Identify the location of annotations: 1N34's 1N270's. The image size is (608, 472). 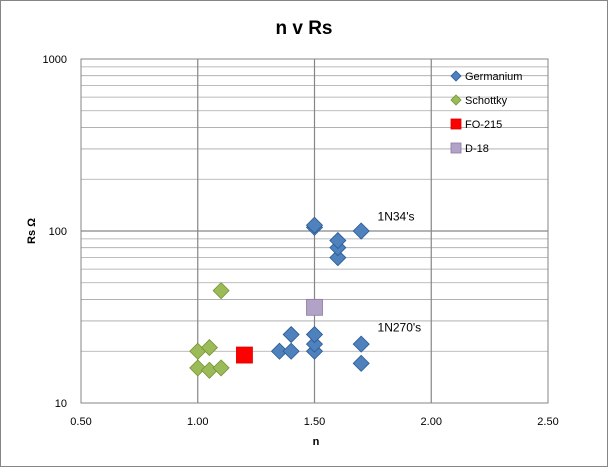
(400, 272).